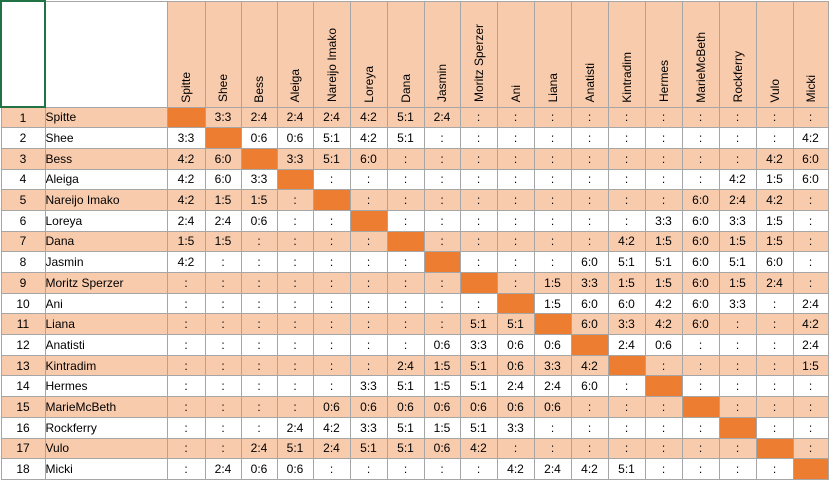  What do you see at coordinates (106, 386) in the screenshot?
I see `player-name-cell: Hermes` at bounding box center [106, 386].